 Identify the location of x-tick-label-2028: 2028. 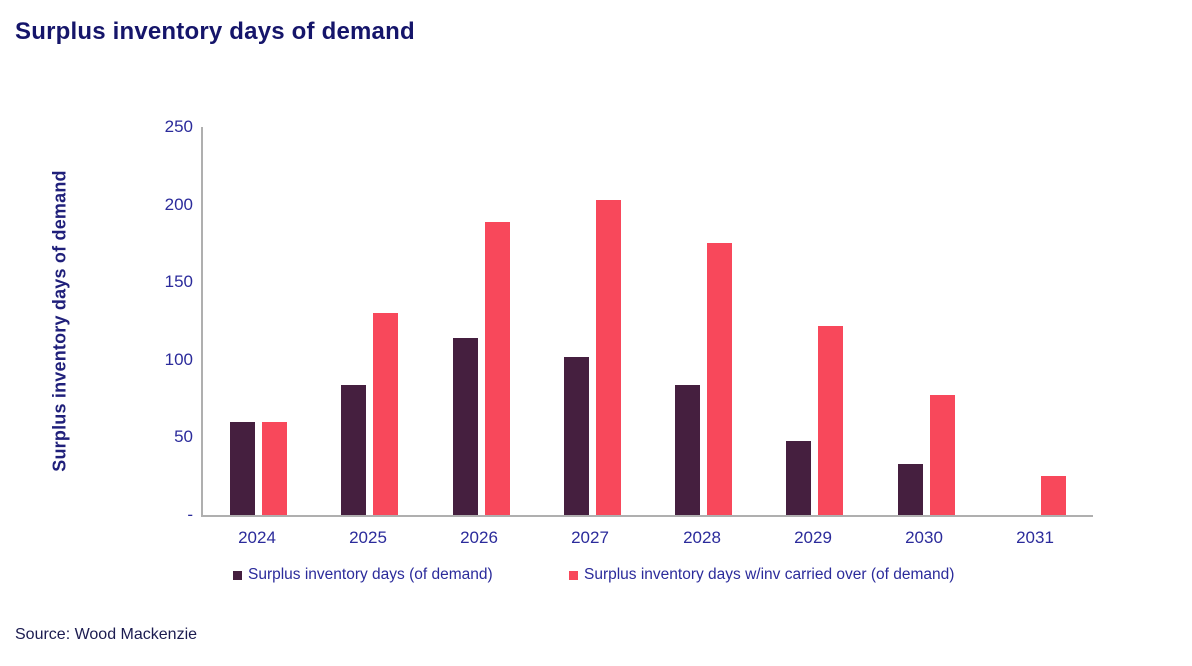
(702, 537).